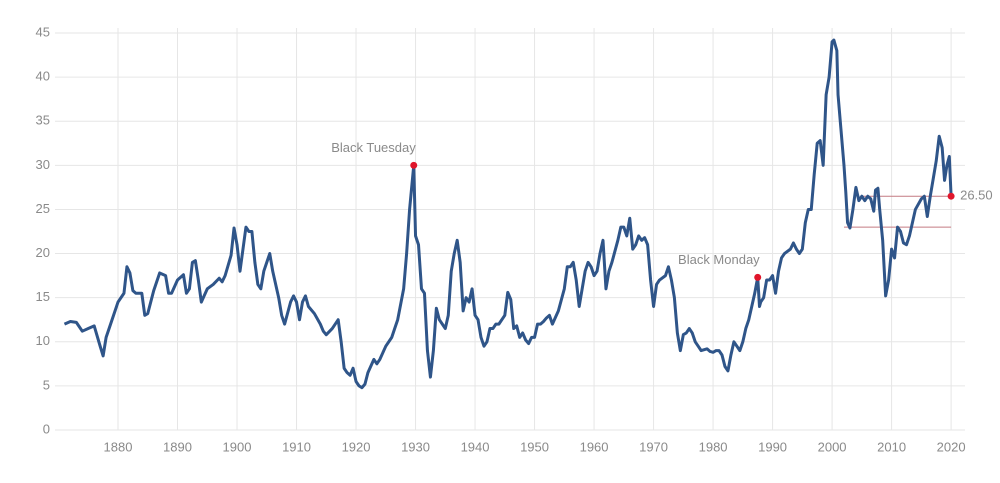 The image size is (1000, 483). Describe the element at coordinates (43, 340) in the screenshot. I see `y-tick-label: 10` at that location.